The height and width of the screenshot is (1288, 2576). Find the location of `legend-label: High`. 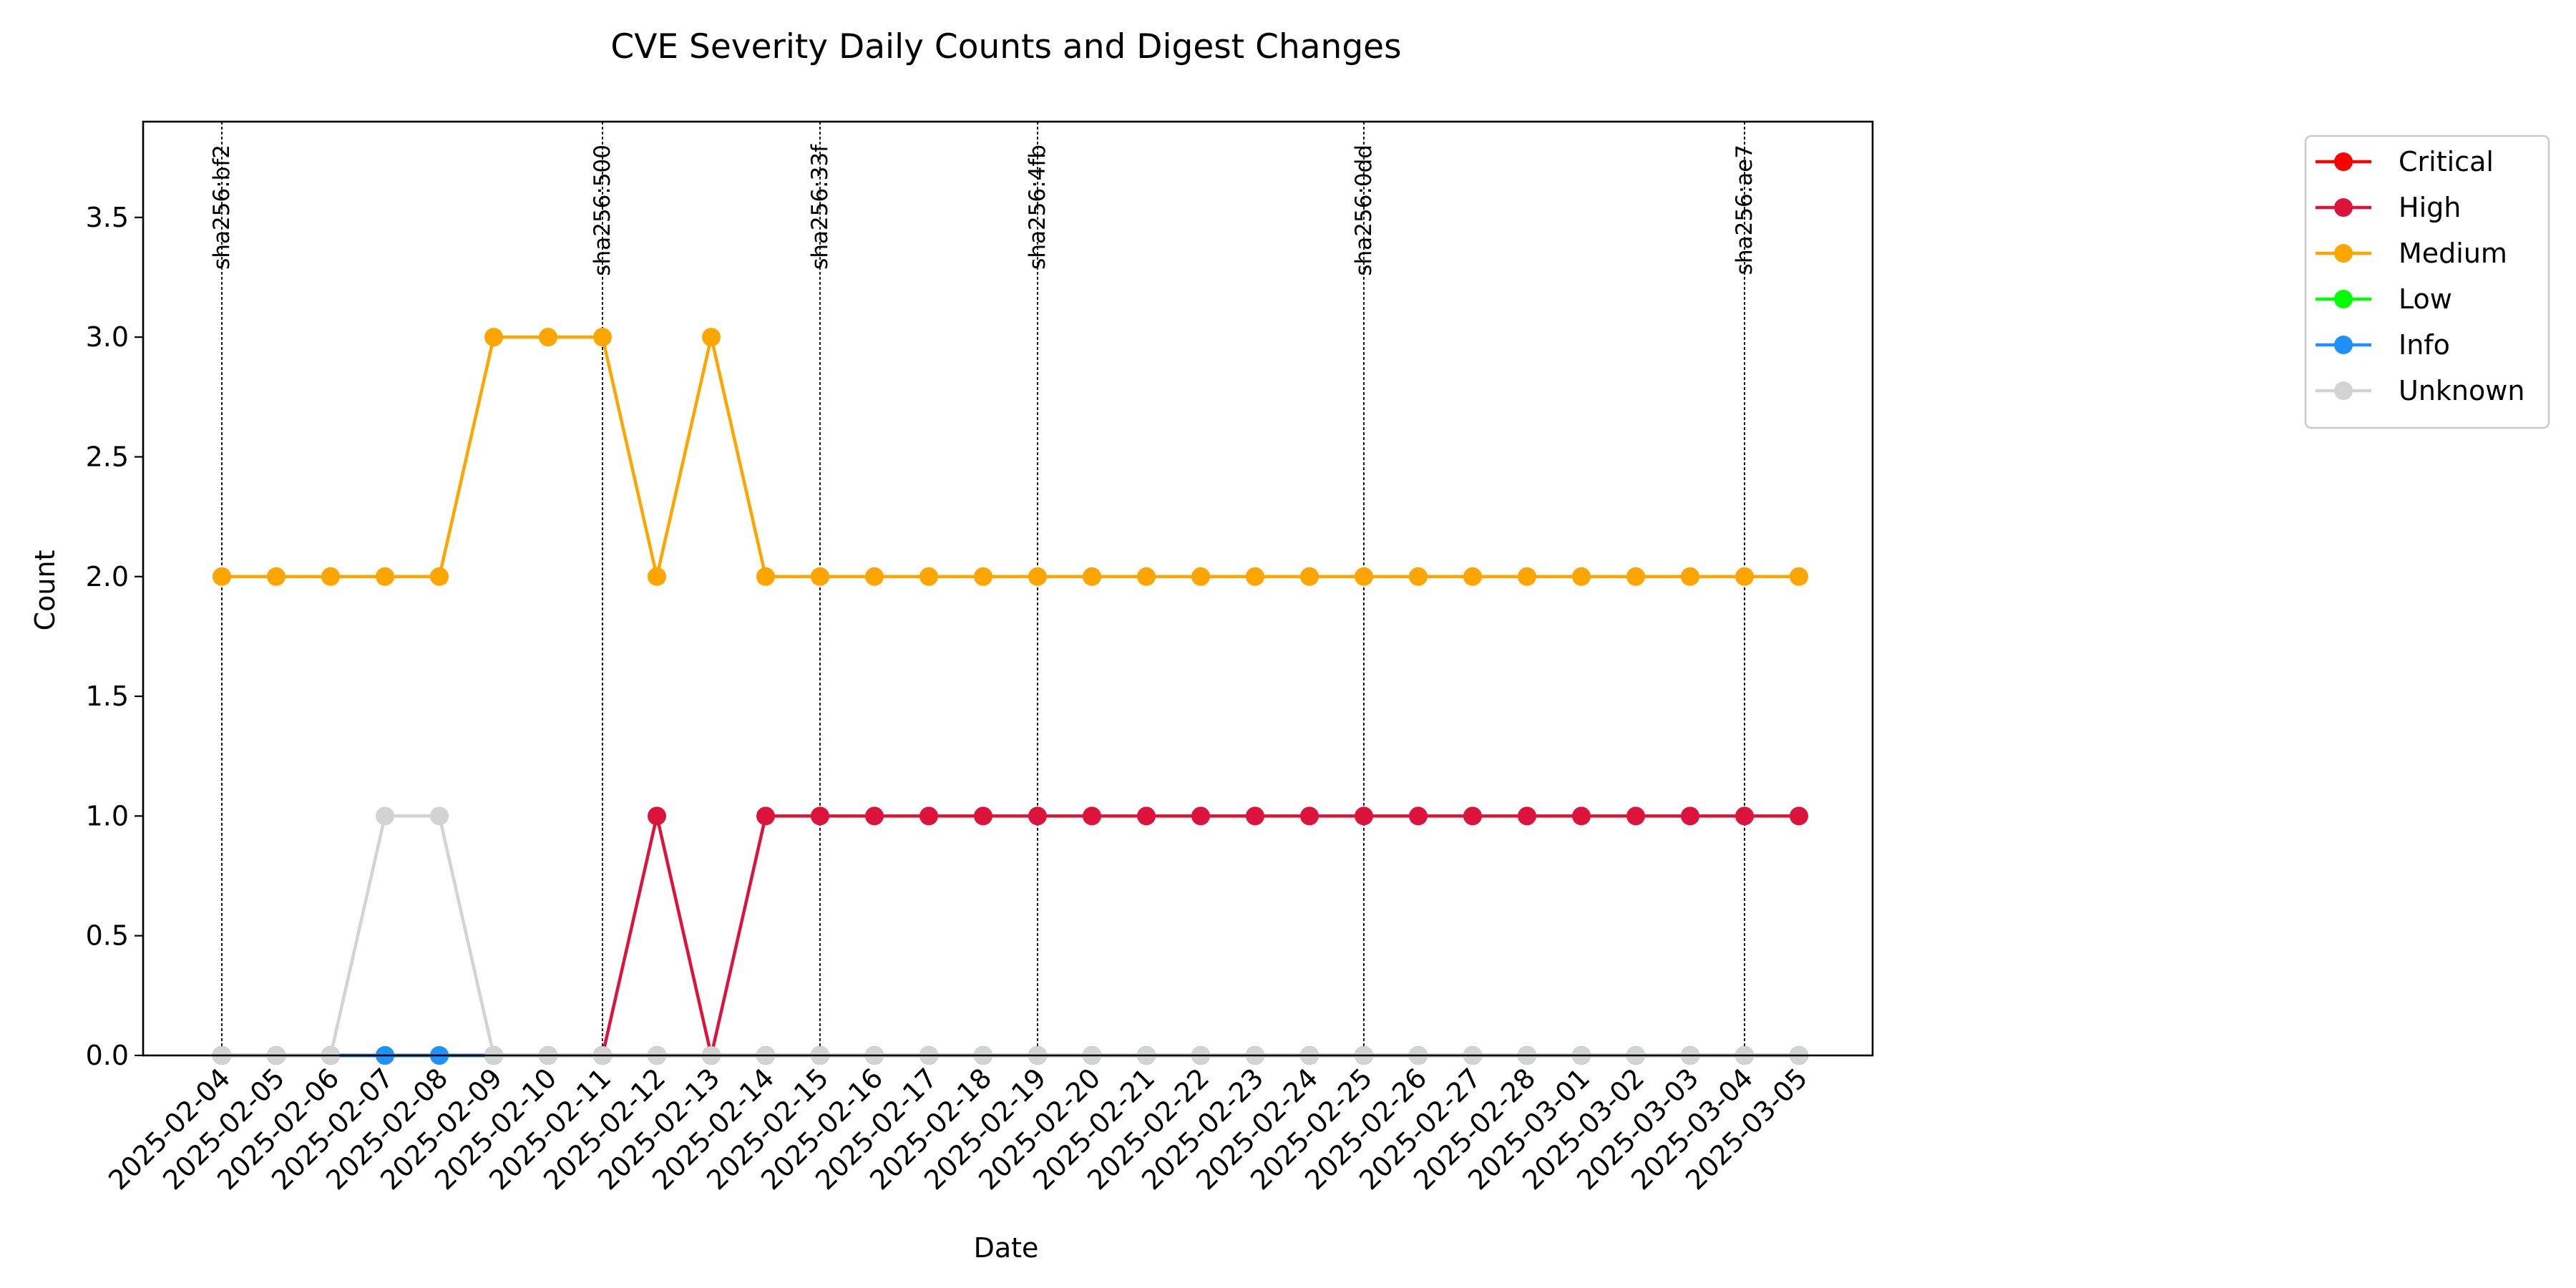

legend-label: High is located at coordinates (2430, 208).